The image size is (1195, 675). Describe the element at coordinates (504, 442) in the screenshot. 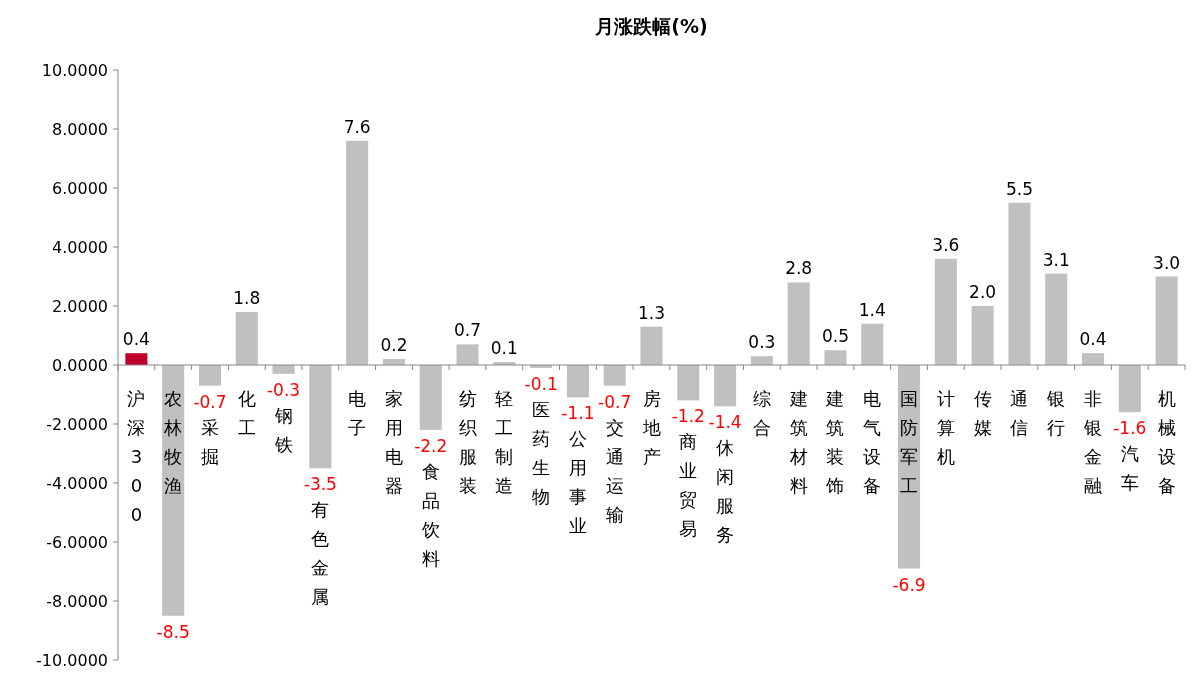

I see `x-tick-label: 轻工制造` at that location.